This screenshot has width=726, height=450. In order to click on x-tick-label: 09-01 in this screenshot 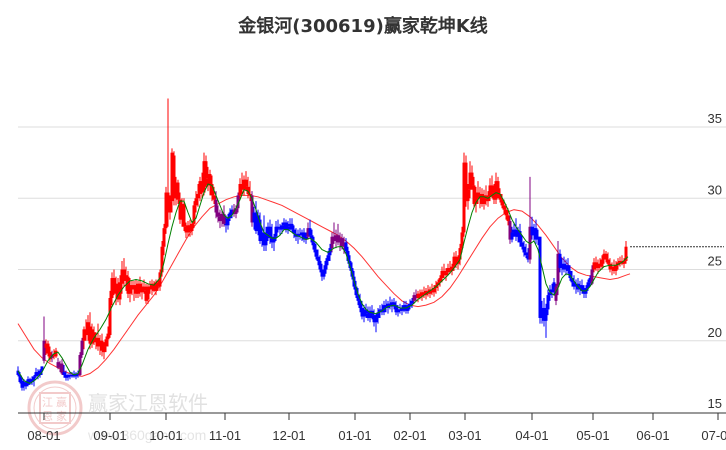, I will do `click(109, 435)`.